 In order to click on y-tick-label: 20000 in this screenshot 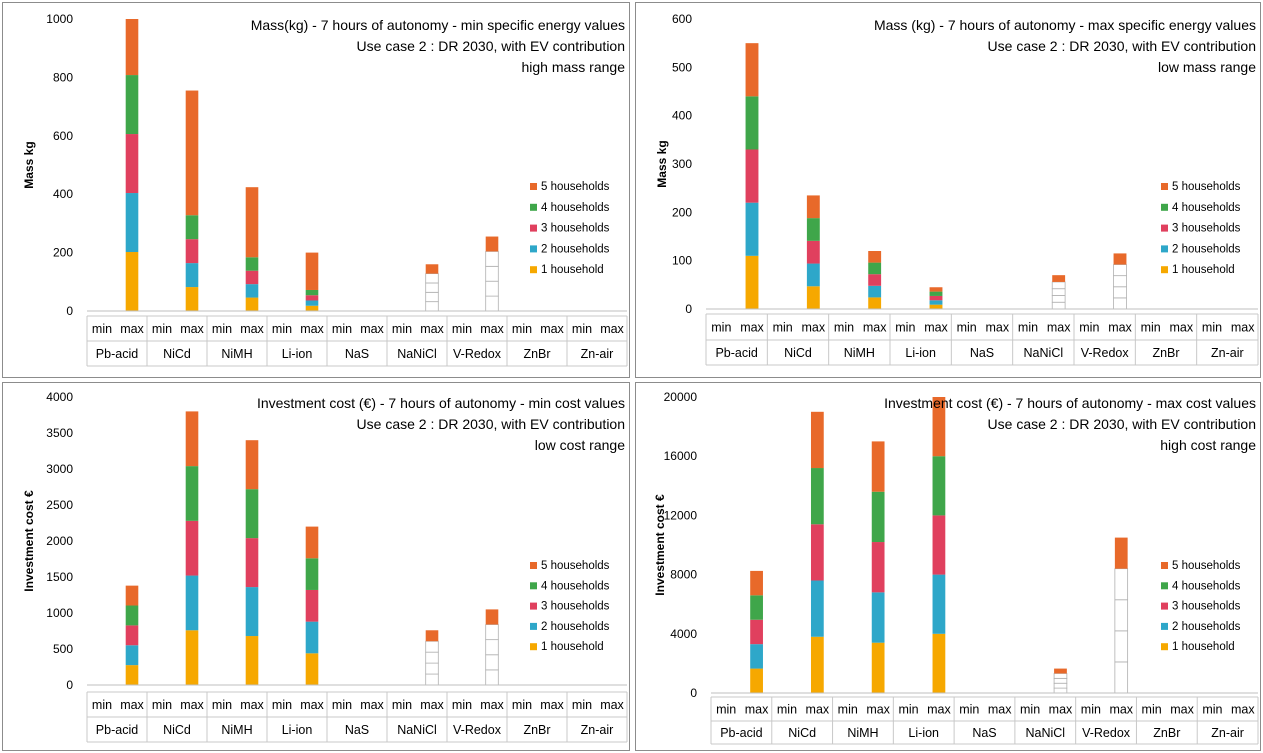, I will do `click(681, 397)`.